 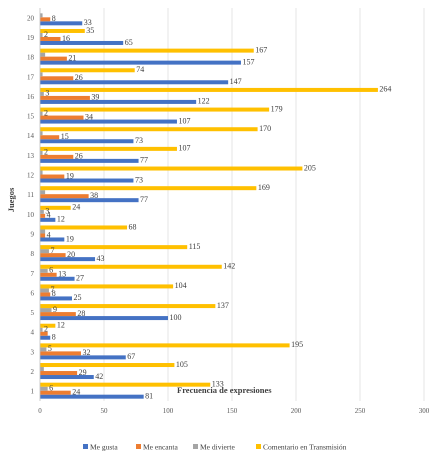 I want to click on x-tick-label: 50, so click(x=105, y=411).